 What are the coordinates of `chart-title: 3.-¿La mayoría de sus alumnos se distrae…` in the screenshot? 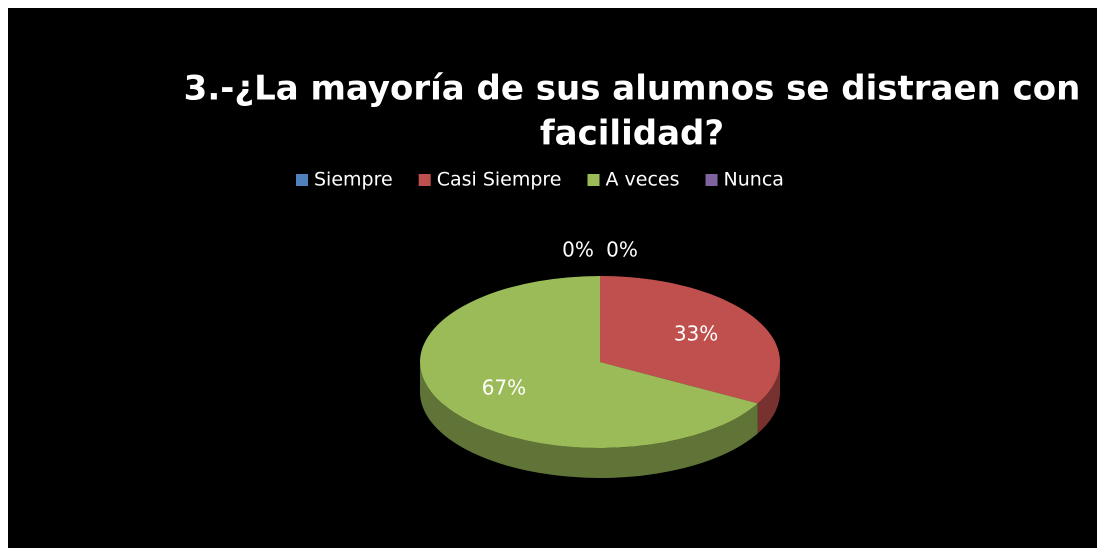 It's located at (632, 89).